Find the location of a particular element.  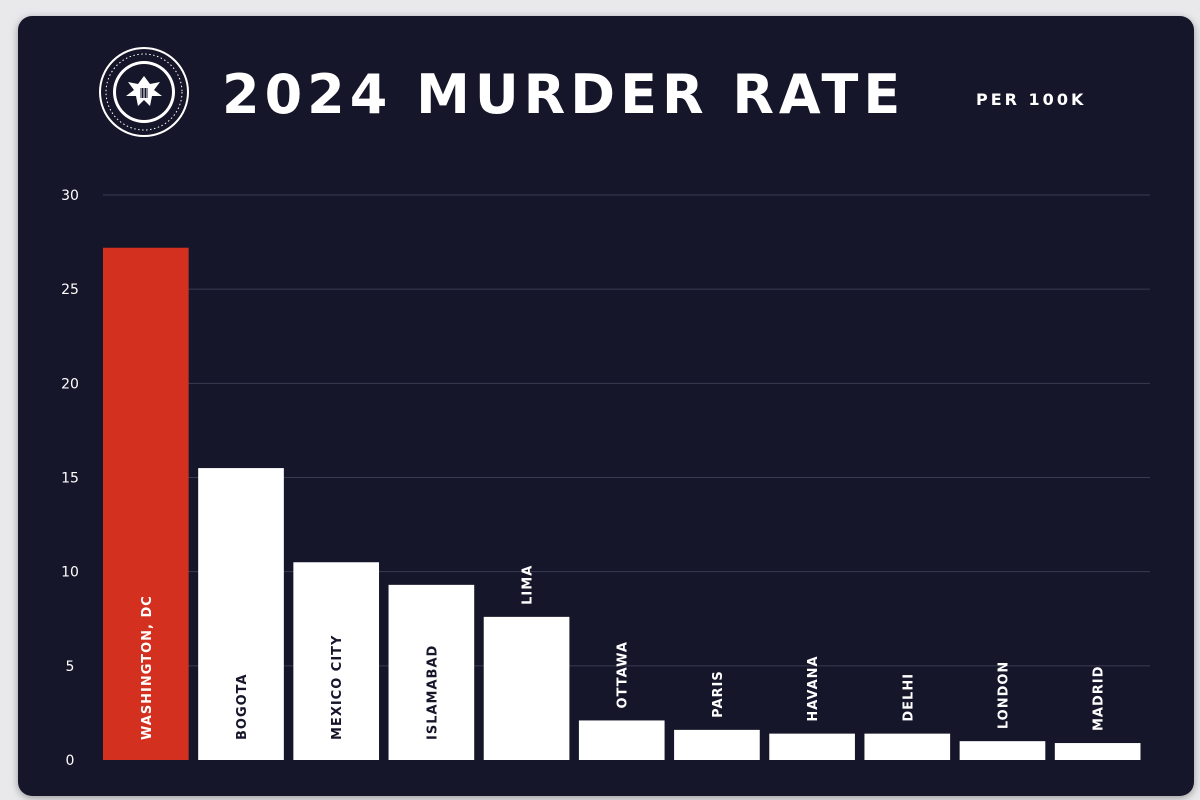

y-tick-label: 0 is located at coordinates (70, 761).